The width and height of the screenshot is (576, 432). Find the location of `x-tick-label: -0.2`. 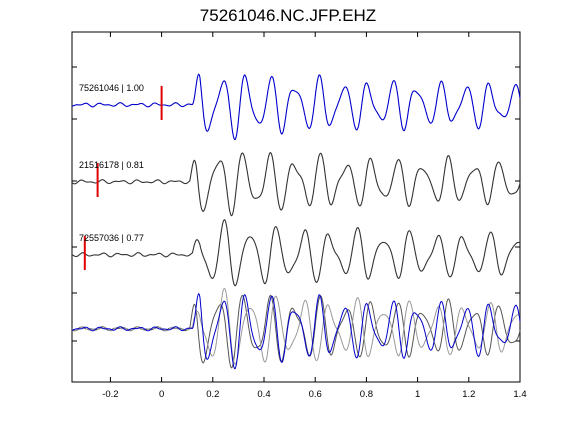

x-tick-label: -0.2 is located at coordinates (110, 394).